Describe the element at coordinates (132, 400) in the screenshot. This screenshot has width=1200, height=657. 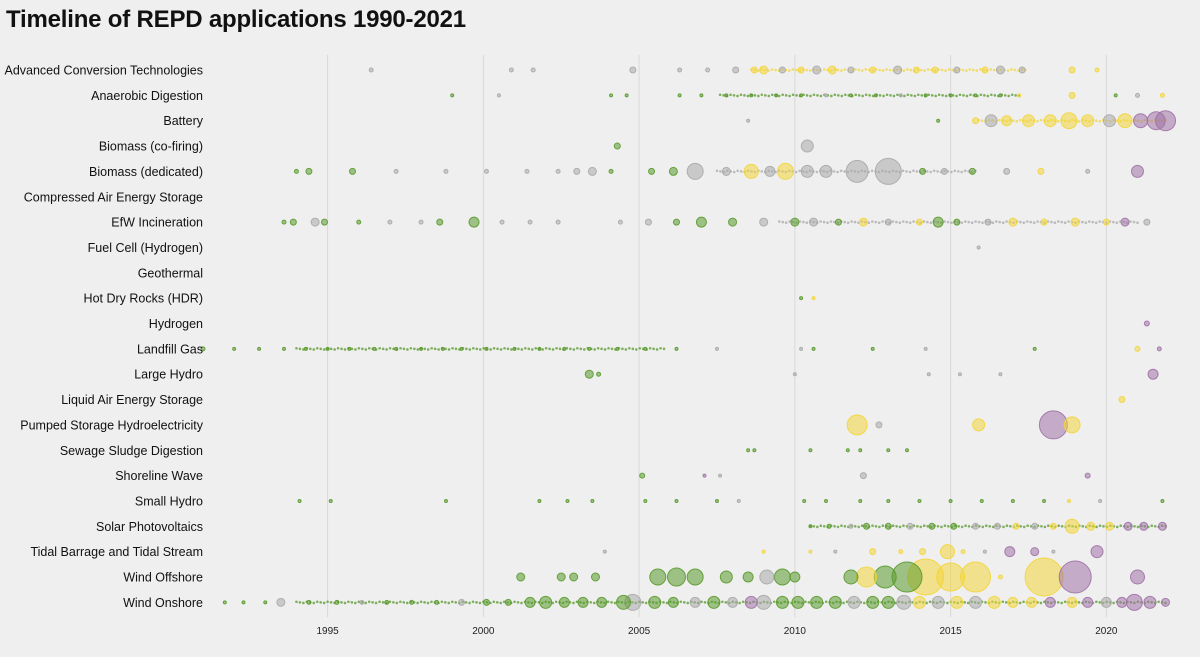
I see `category-label: Liquid Air Energy Storage` at that location.